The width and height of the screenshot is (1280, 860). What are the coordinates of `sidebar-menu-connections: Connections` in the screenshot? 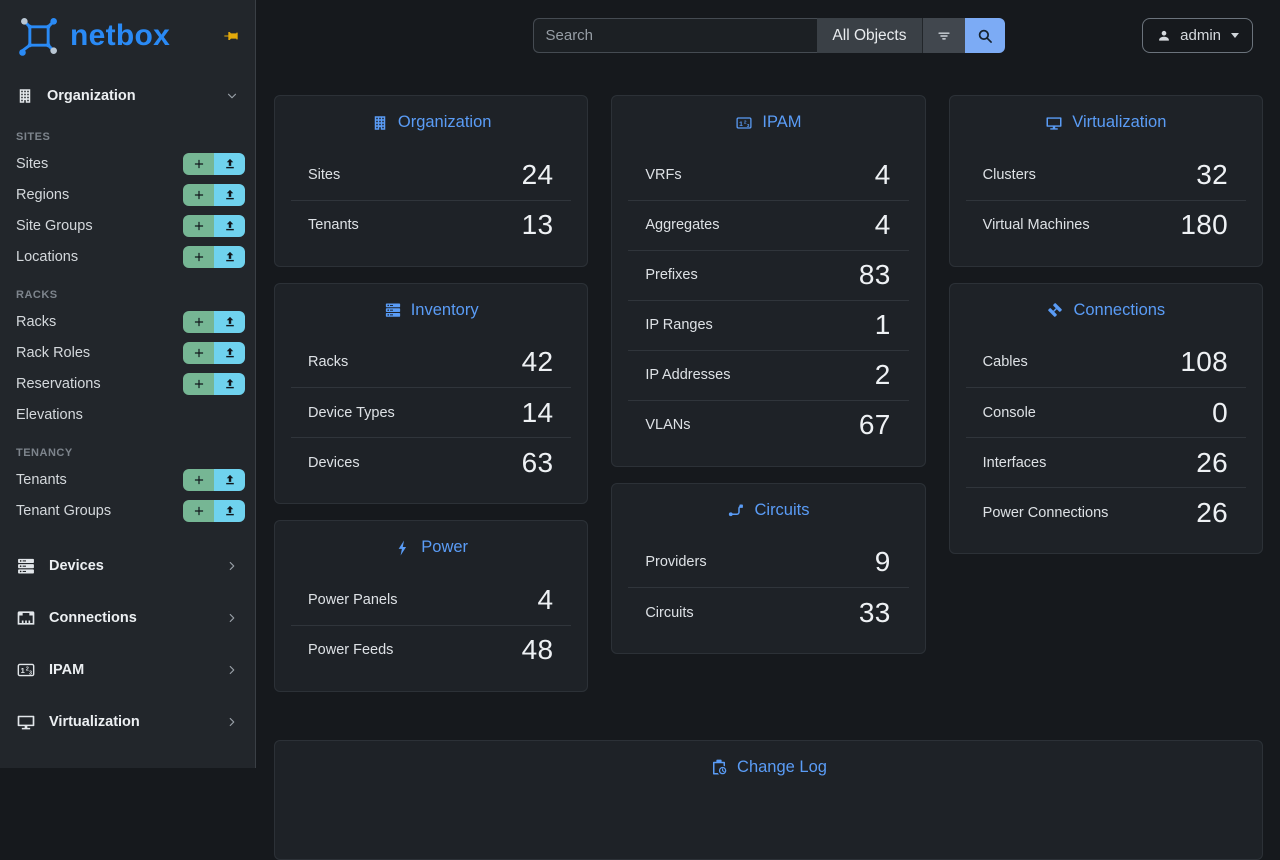 It's located at (127, 618).